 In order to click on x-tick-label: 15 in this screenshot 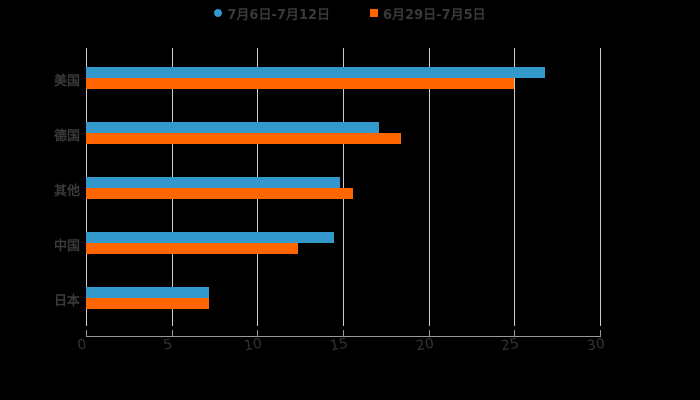, I will do `click(339, 345)`.